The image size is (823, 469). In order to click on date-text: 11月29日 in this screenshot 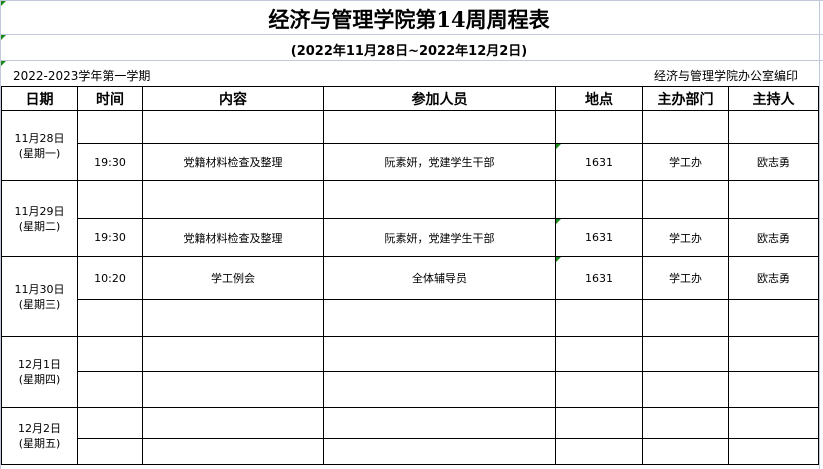, I will do `click(39, 211)`.